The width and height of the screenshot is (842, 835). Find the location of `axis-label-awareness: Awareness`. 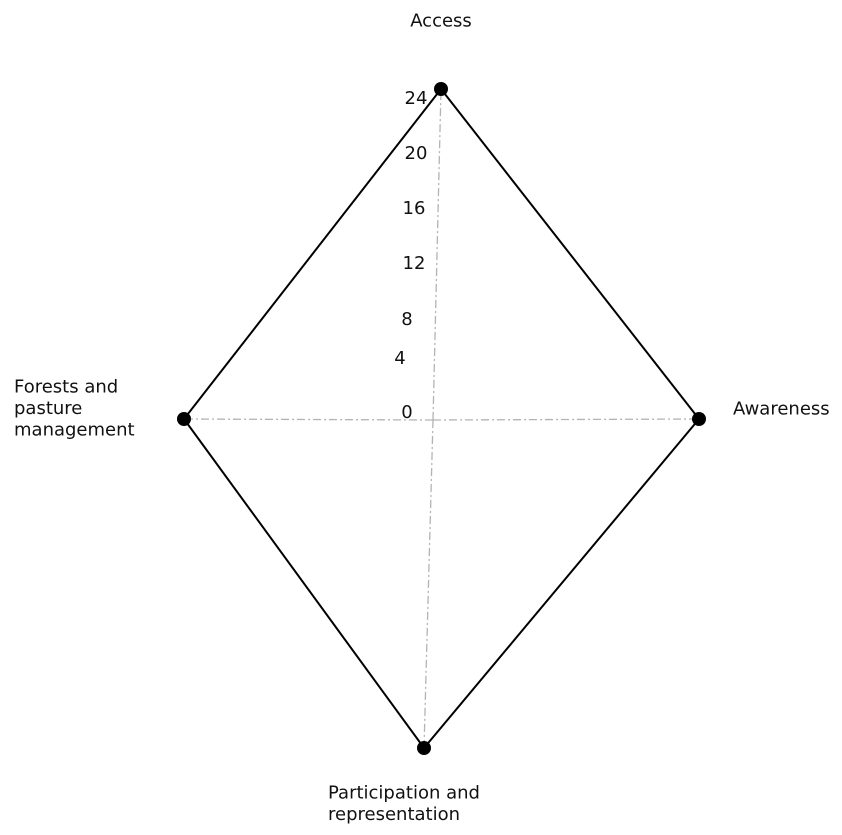

axis-label-awareness: Awareness is located at coordinates (781, 408).